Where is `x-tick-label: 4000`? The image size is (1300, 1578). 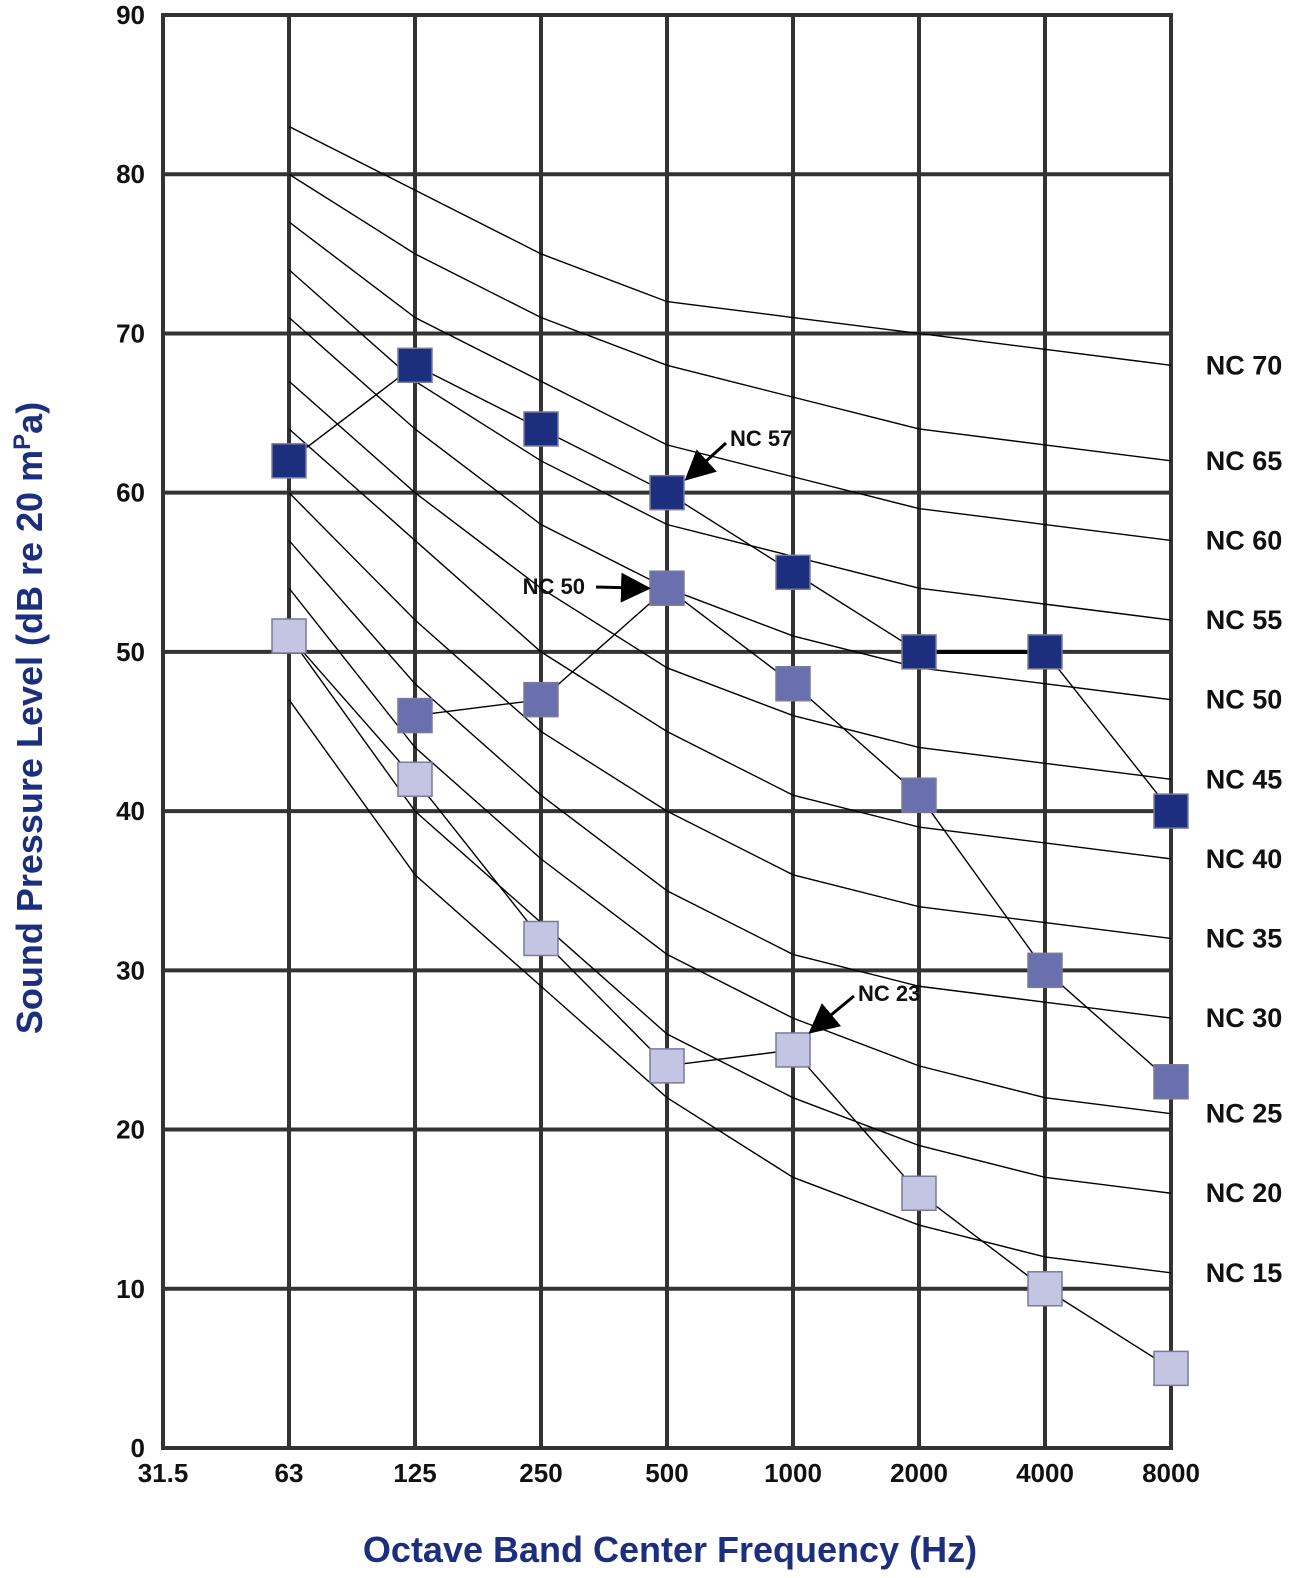 x-tick-label: 4000 is located at coordinates (1045, 1473).